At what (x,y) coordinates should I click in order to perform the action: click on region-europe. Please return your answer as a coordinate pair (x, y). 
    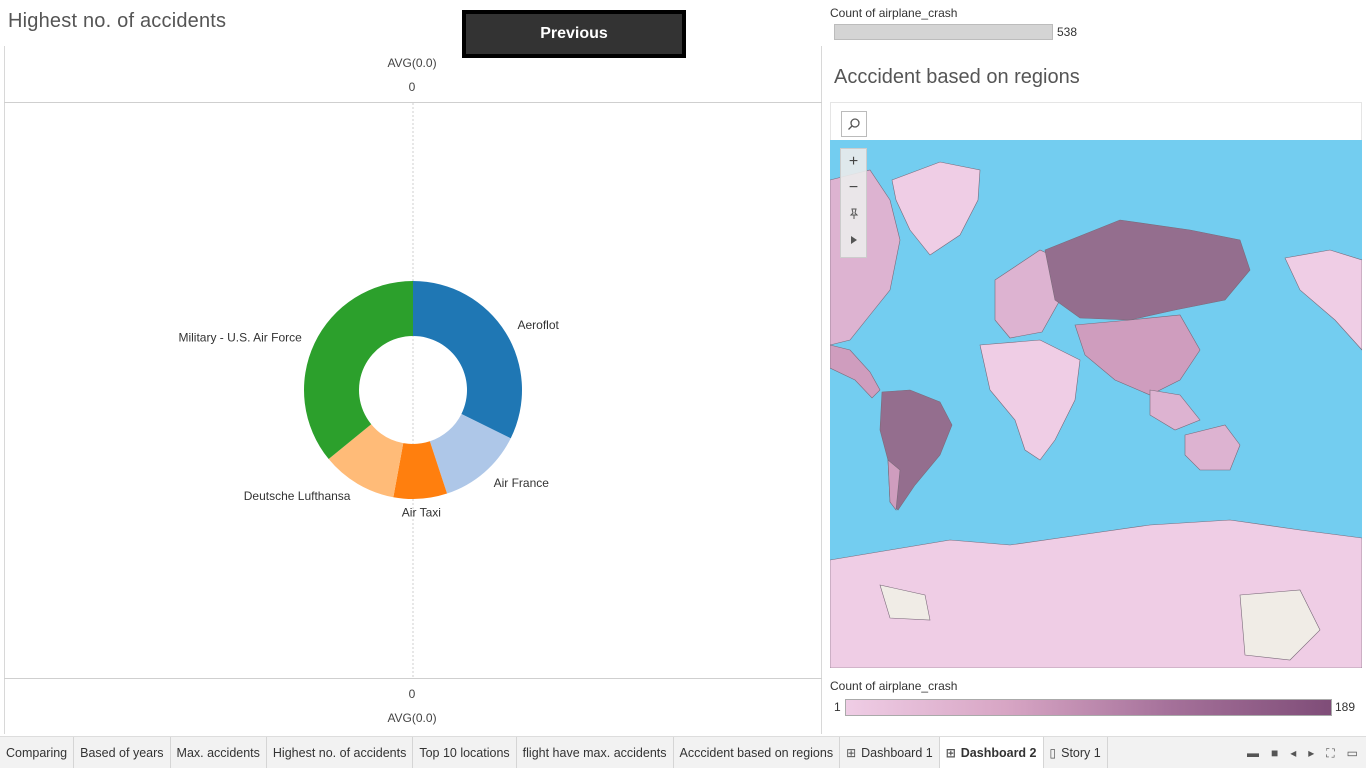
    Looking at the image, I should click on (1028, 294).